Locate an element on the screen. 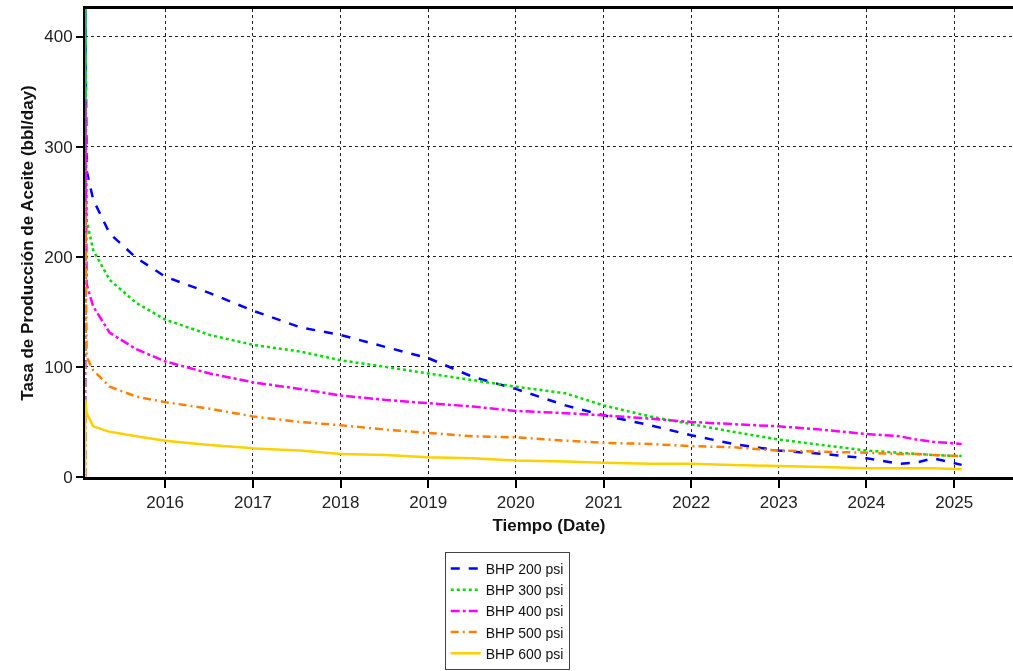 The width and height of the screenshot is (1013, 671). x-tick-label: 2021 is located at coordinates (603, 503).